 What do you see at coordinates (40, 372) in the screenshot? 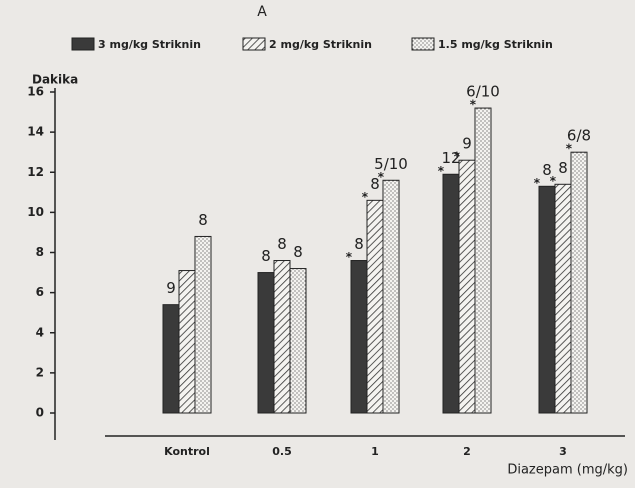
I see `y-tick-label: 2` at bounding box center [40, 372].